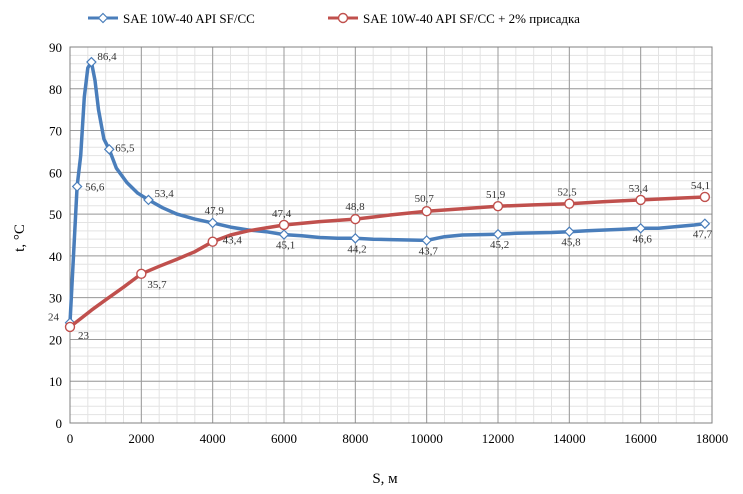  Describe the element at coordinates (712, 438) in the screenshot. I see `x-tick-label: 18000` at that location.